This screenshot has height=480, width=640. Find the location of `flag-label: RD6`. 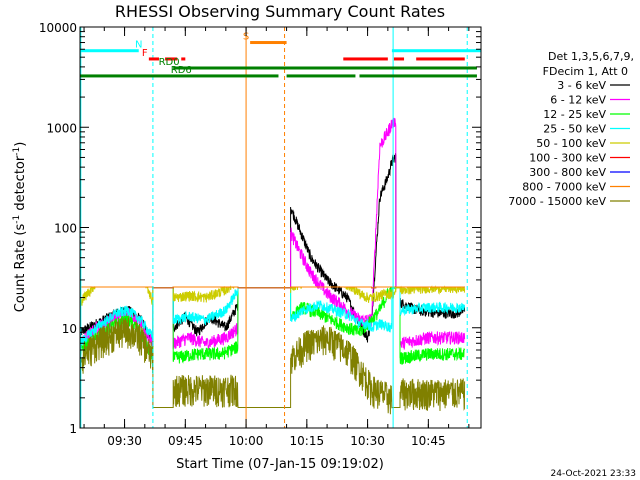

flag-label: RD6 is located at coordinates (181, 70).